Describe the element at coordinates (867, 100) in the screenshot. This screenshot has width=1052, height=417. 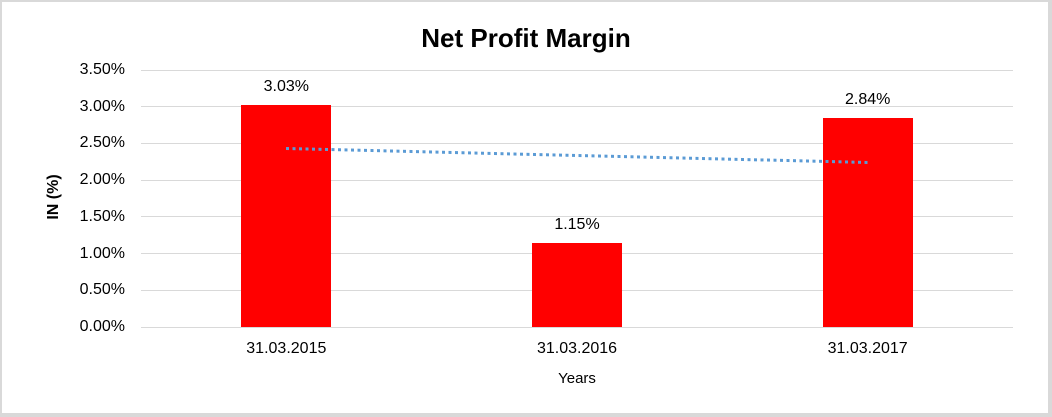
I see `data-label: 2.84%` at that location.